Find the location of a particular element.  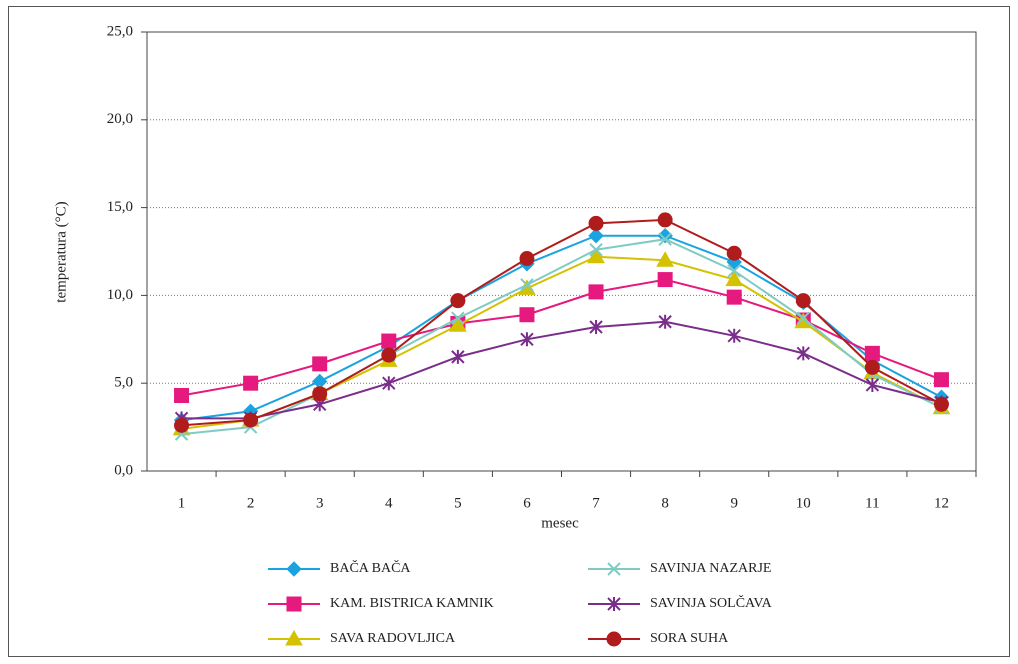

y-tick-label: 5,0 is located at coordinates (123, 383).